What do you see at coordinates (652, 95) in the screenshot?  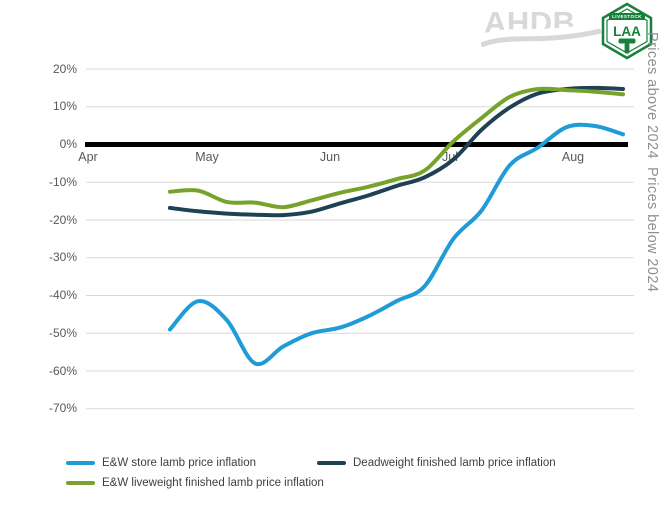 I see `prices-above-2024-label: Prices above 2024` at bounding box center [652, 95].